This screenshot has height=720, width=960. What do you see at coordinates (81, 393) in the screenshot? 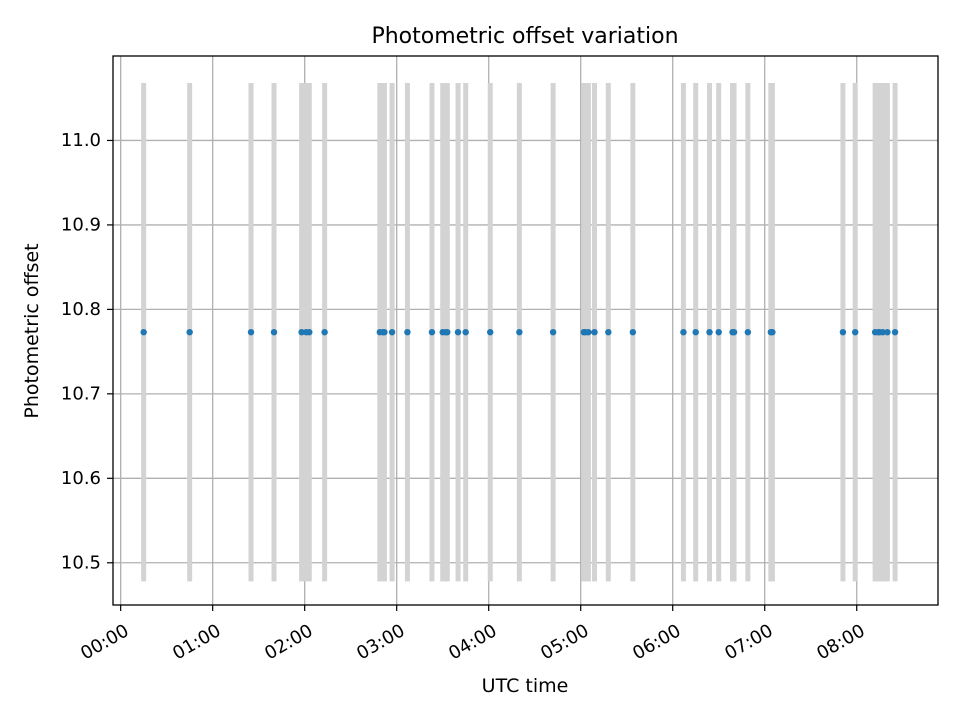
I see `y-tick-label: 10.7` at bounding box center [81, 393].